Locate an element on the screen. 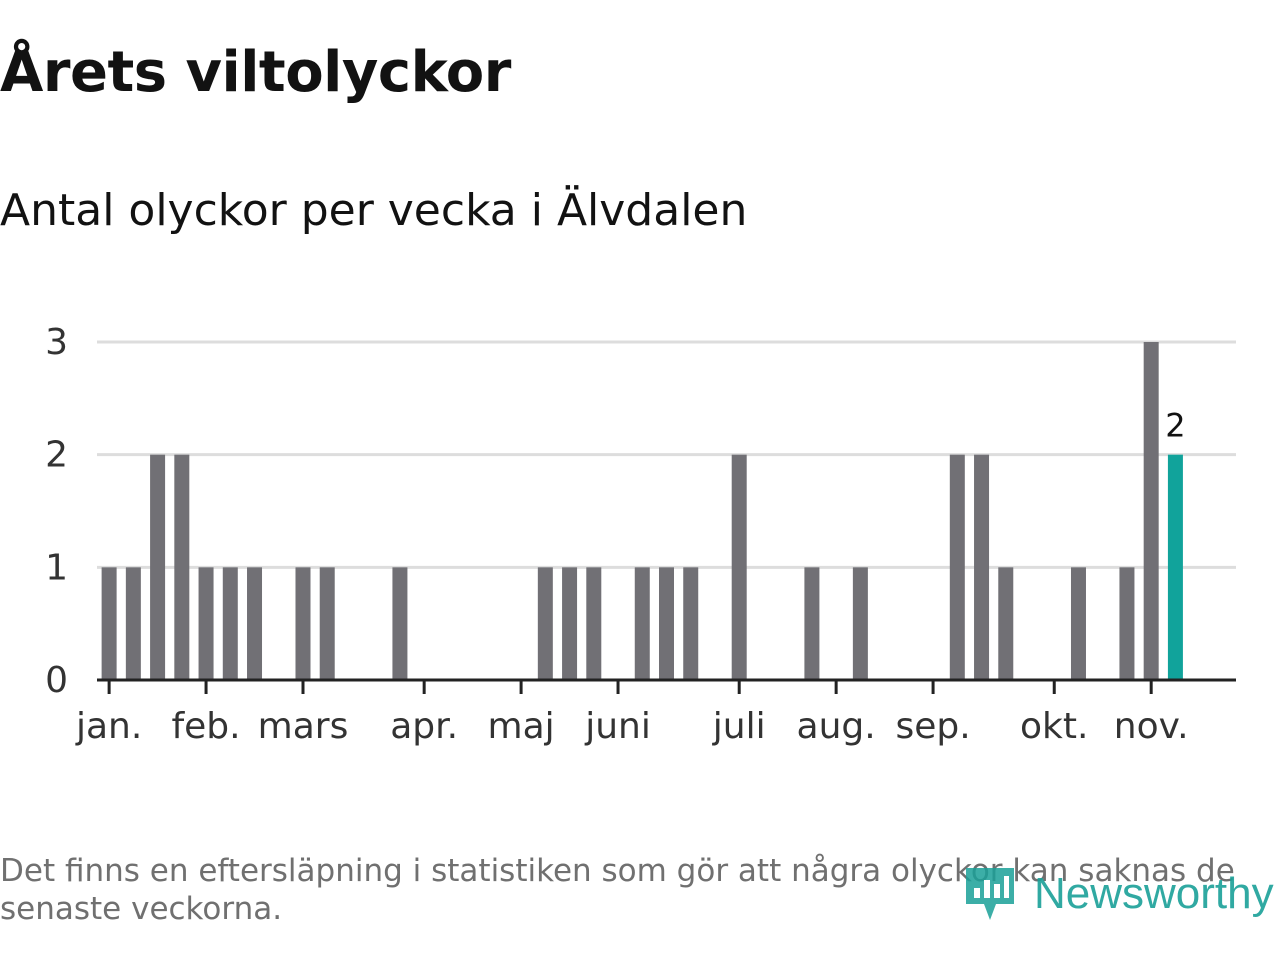 Image resolution: width=1280 pixels, height=960 pixels. y-axis-labels: 0 1 2 3 is located at coordinates (56, 511).